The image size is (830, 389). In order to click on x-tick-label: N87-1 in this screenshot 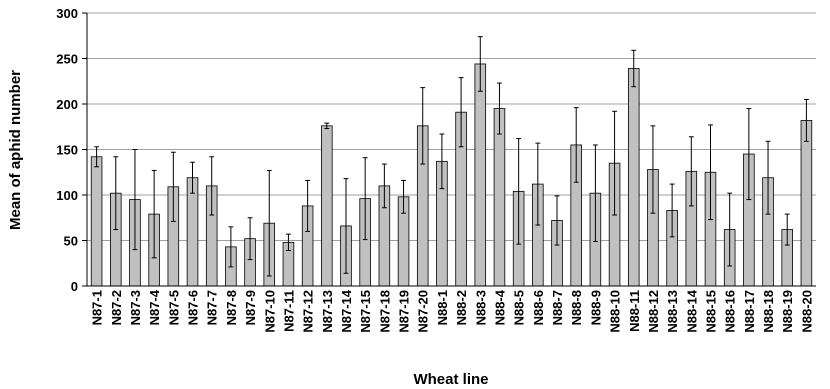, I will do `click(97, 307)`.